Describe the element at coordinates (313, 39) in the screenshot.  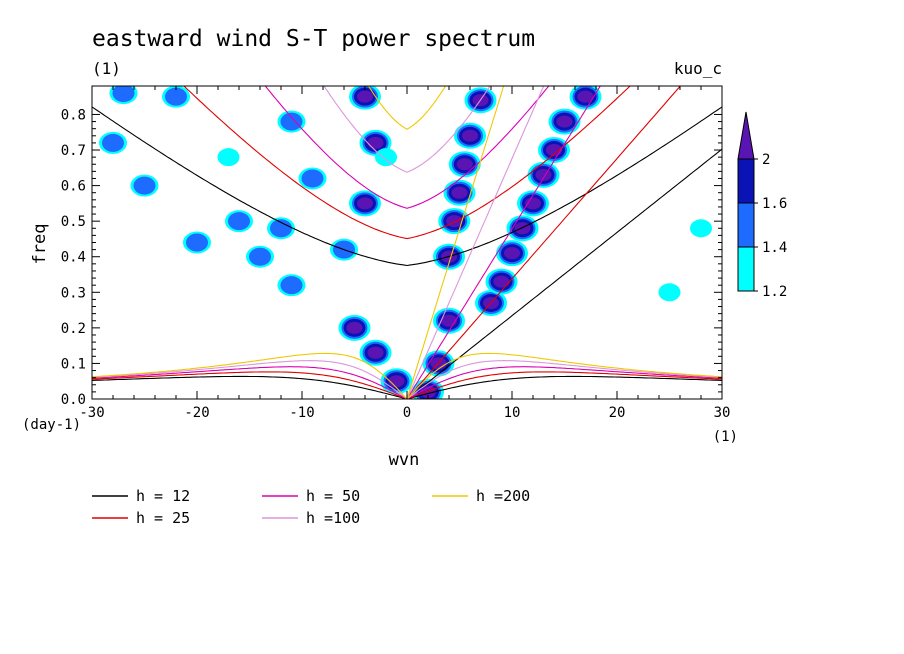
I see `chart-title: eastward wind S-T power spectrum` at that location.